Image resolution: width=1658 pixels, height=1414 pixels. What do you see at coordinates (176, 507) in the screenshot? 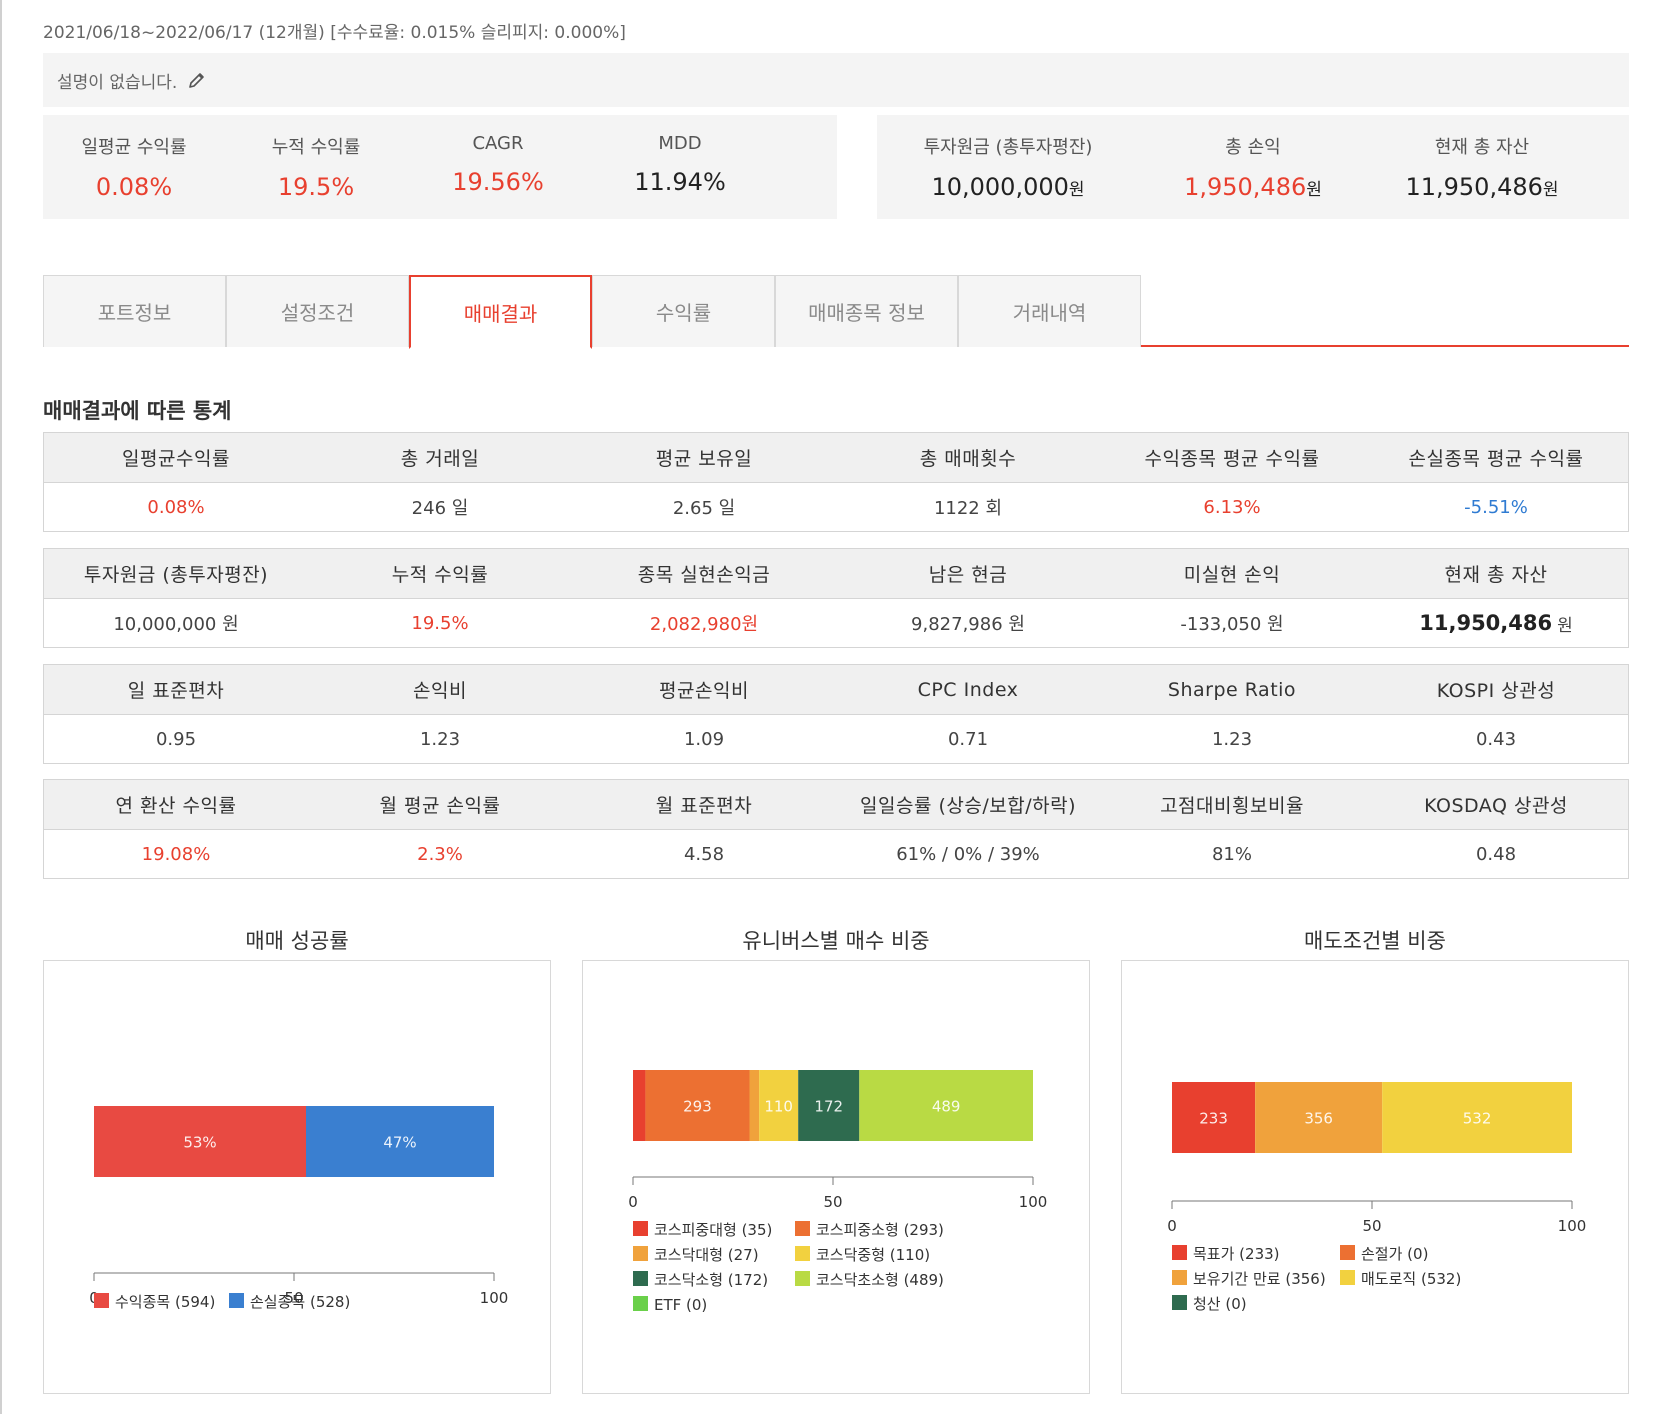
I see `stats-value: 0.08%` at bounding box center [176, 507].